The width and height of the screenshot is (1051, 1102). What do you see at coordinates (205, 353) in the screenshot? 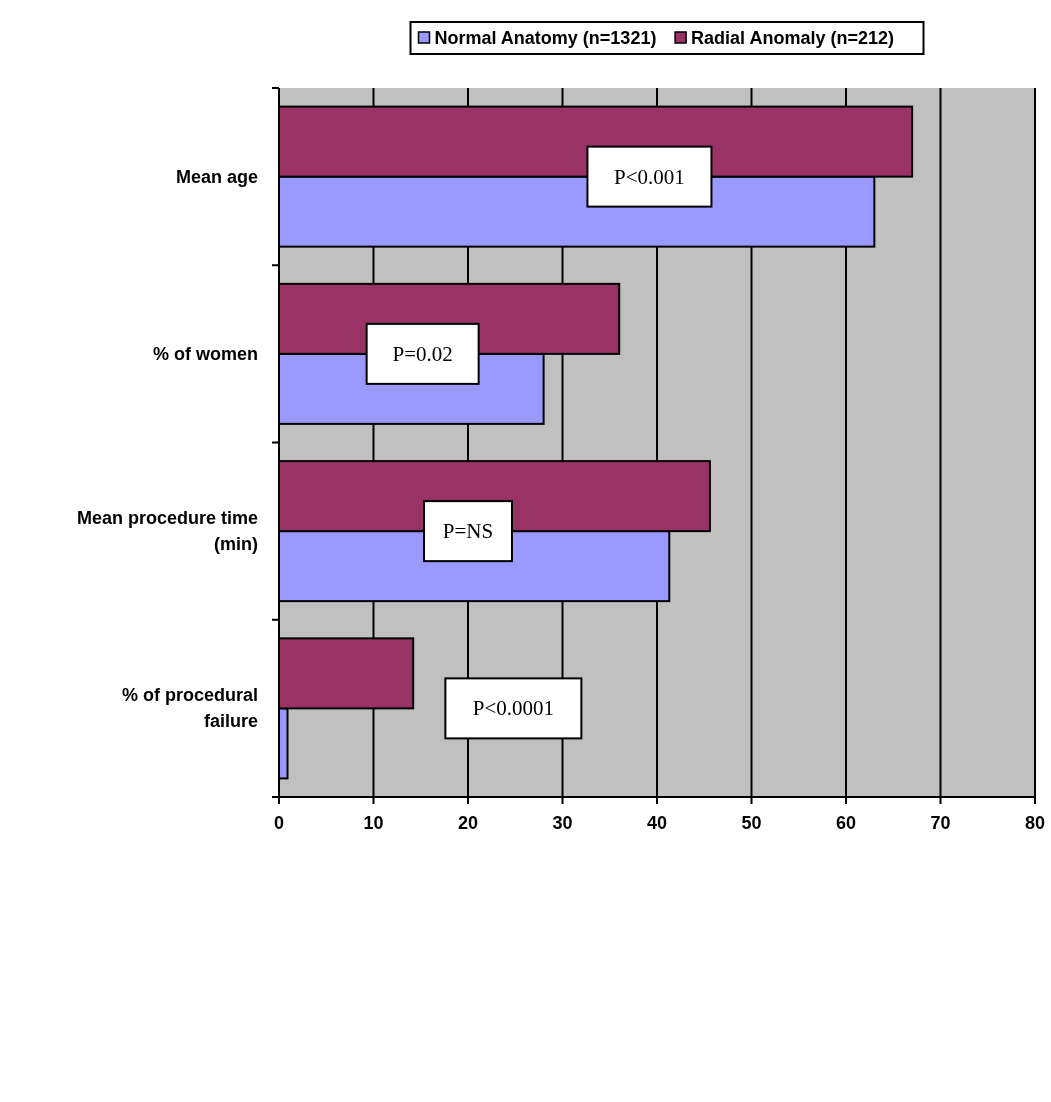
I see `y-tick-label: % of women` at bounding box center [205, 353].